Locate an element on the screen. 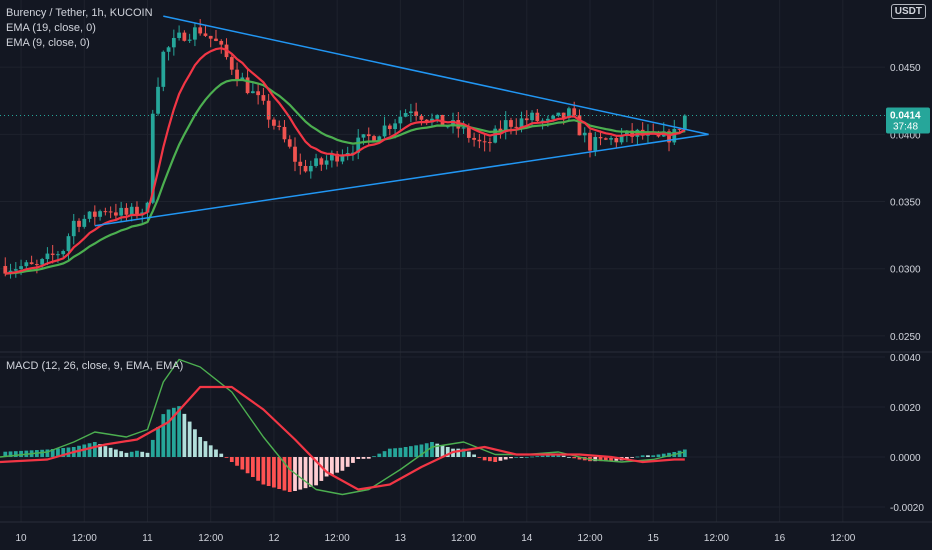  macd-legend: MACD (12, 26, close, 9, EMA, EMA) is located at coordinates (95, 366).